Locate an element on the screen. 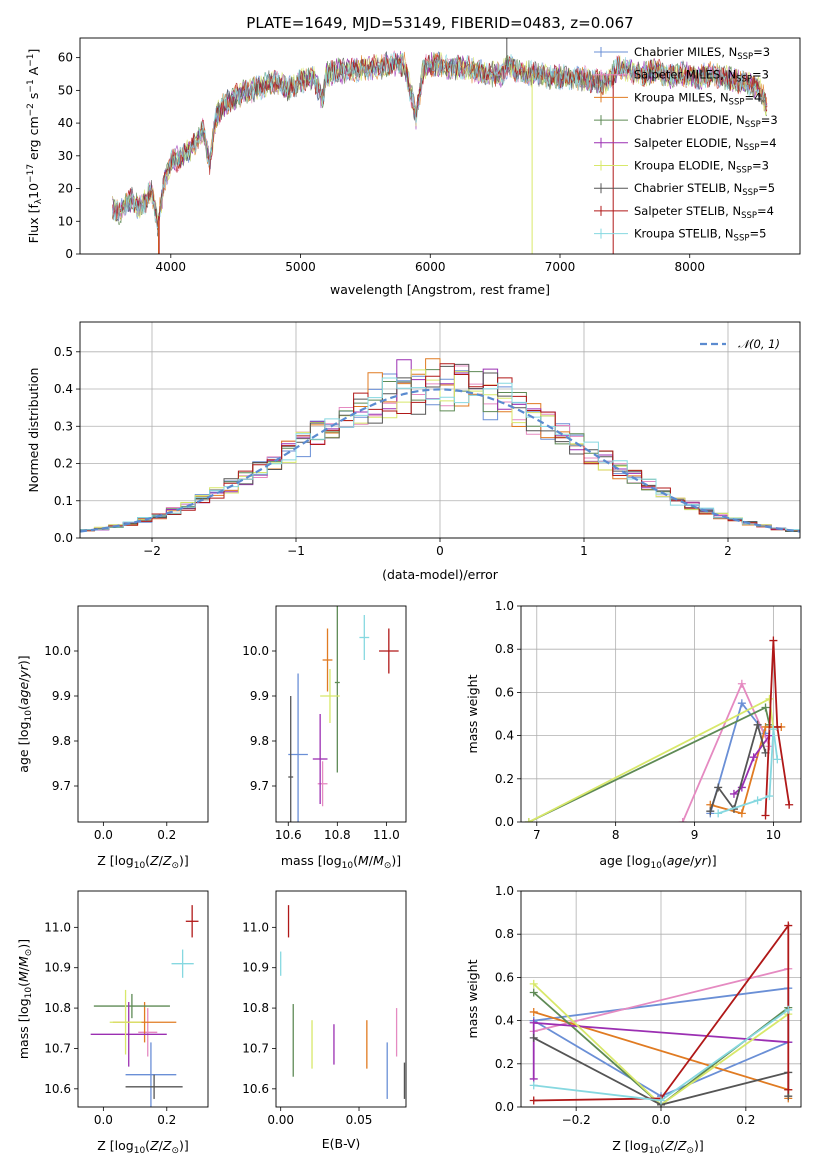 The image size is (819, 1170). y-tick-label: 11.0 is located at coordinates (255, 927).